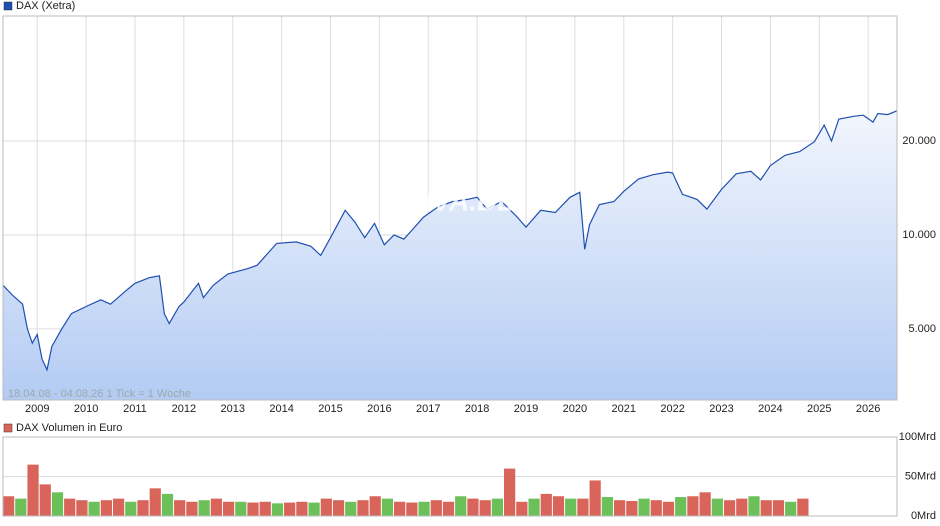 The height and width of the screenshot is (526, 940). I want to click on x-tick-label: 2014, so click(281, 409).